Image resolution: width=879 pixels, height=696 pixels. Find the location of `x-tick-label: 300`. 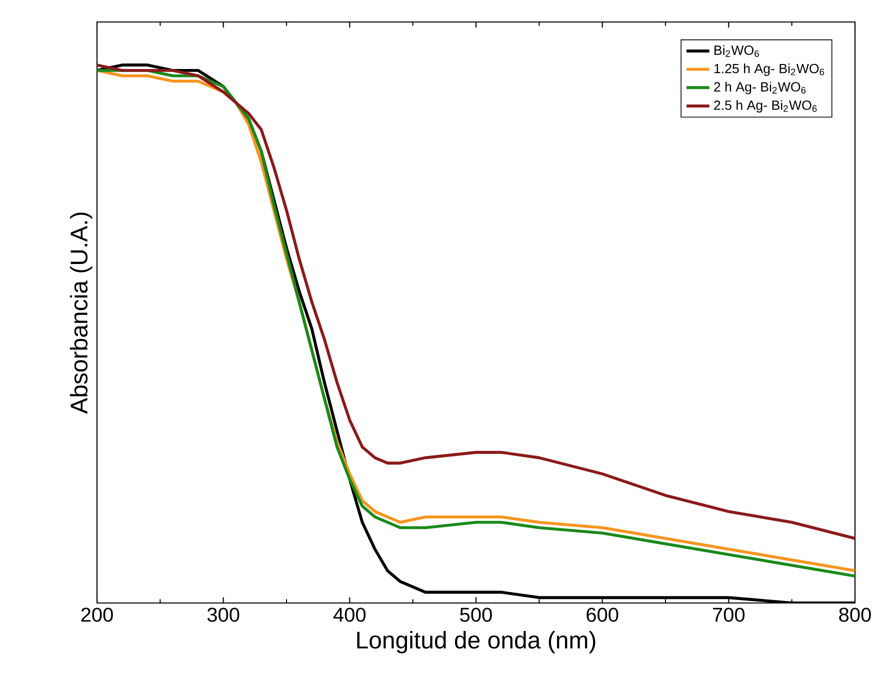

x-tick-label: 300 is located at coordinates (223, 615).